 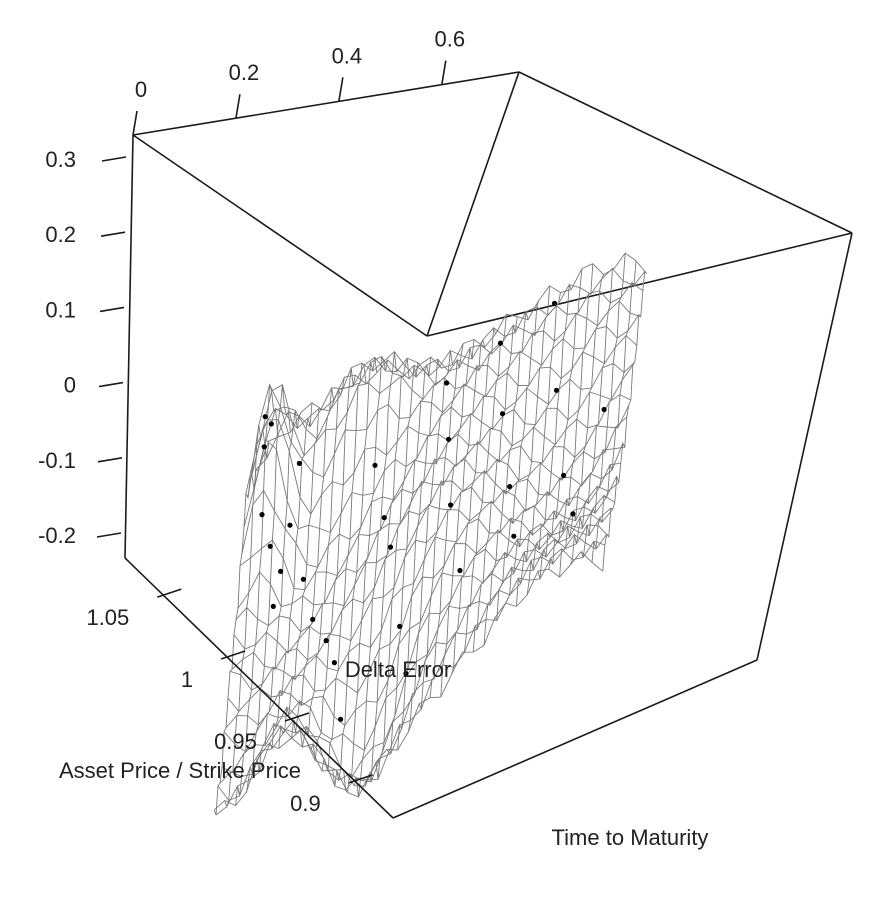 I want to click on z-tick-label: 0, so click(x=70, y=385).